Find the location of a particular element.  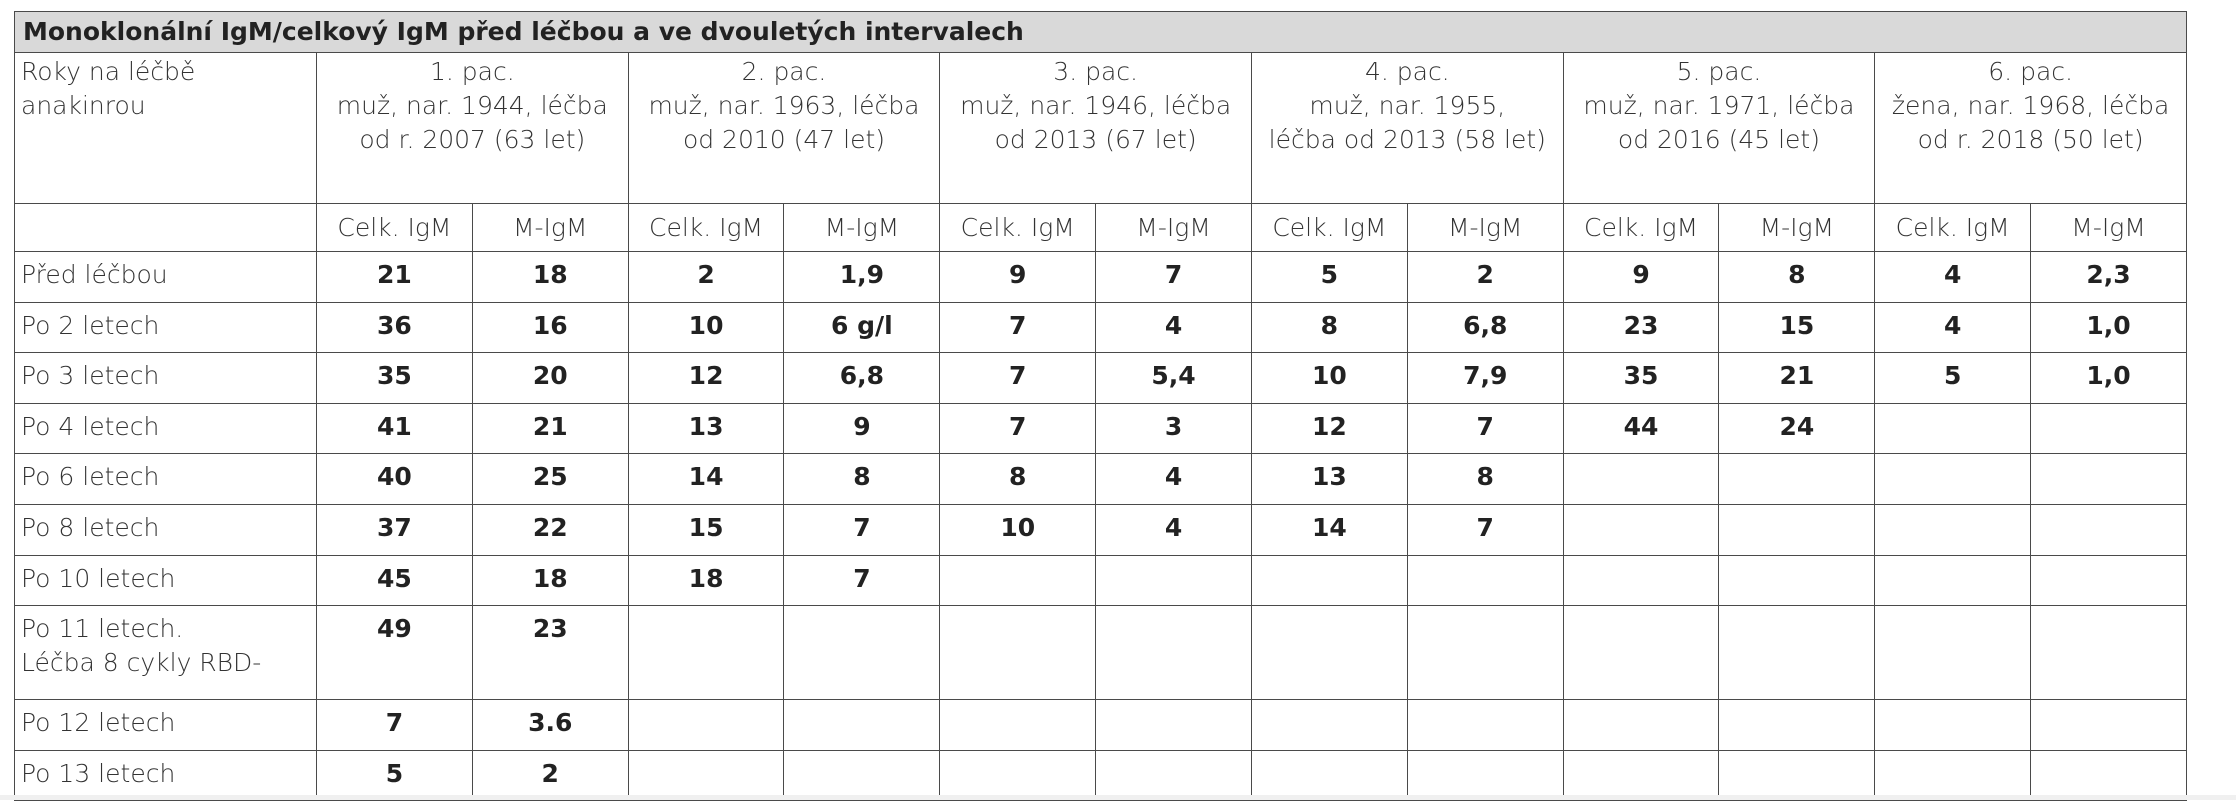

value-cell: 3.6 is located at coordinates (550, 725).